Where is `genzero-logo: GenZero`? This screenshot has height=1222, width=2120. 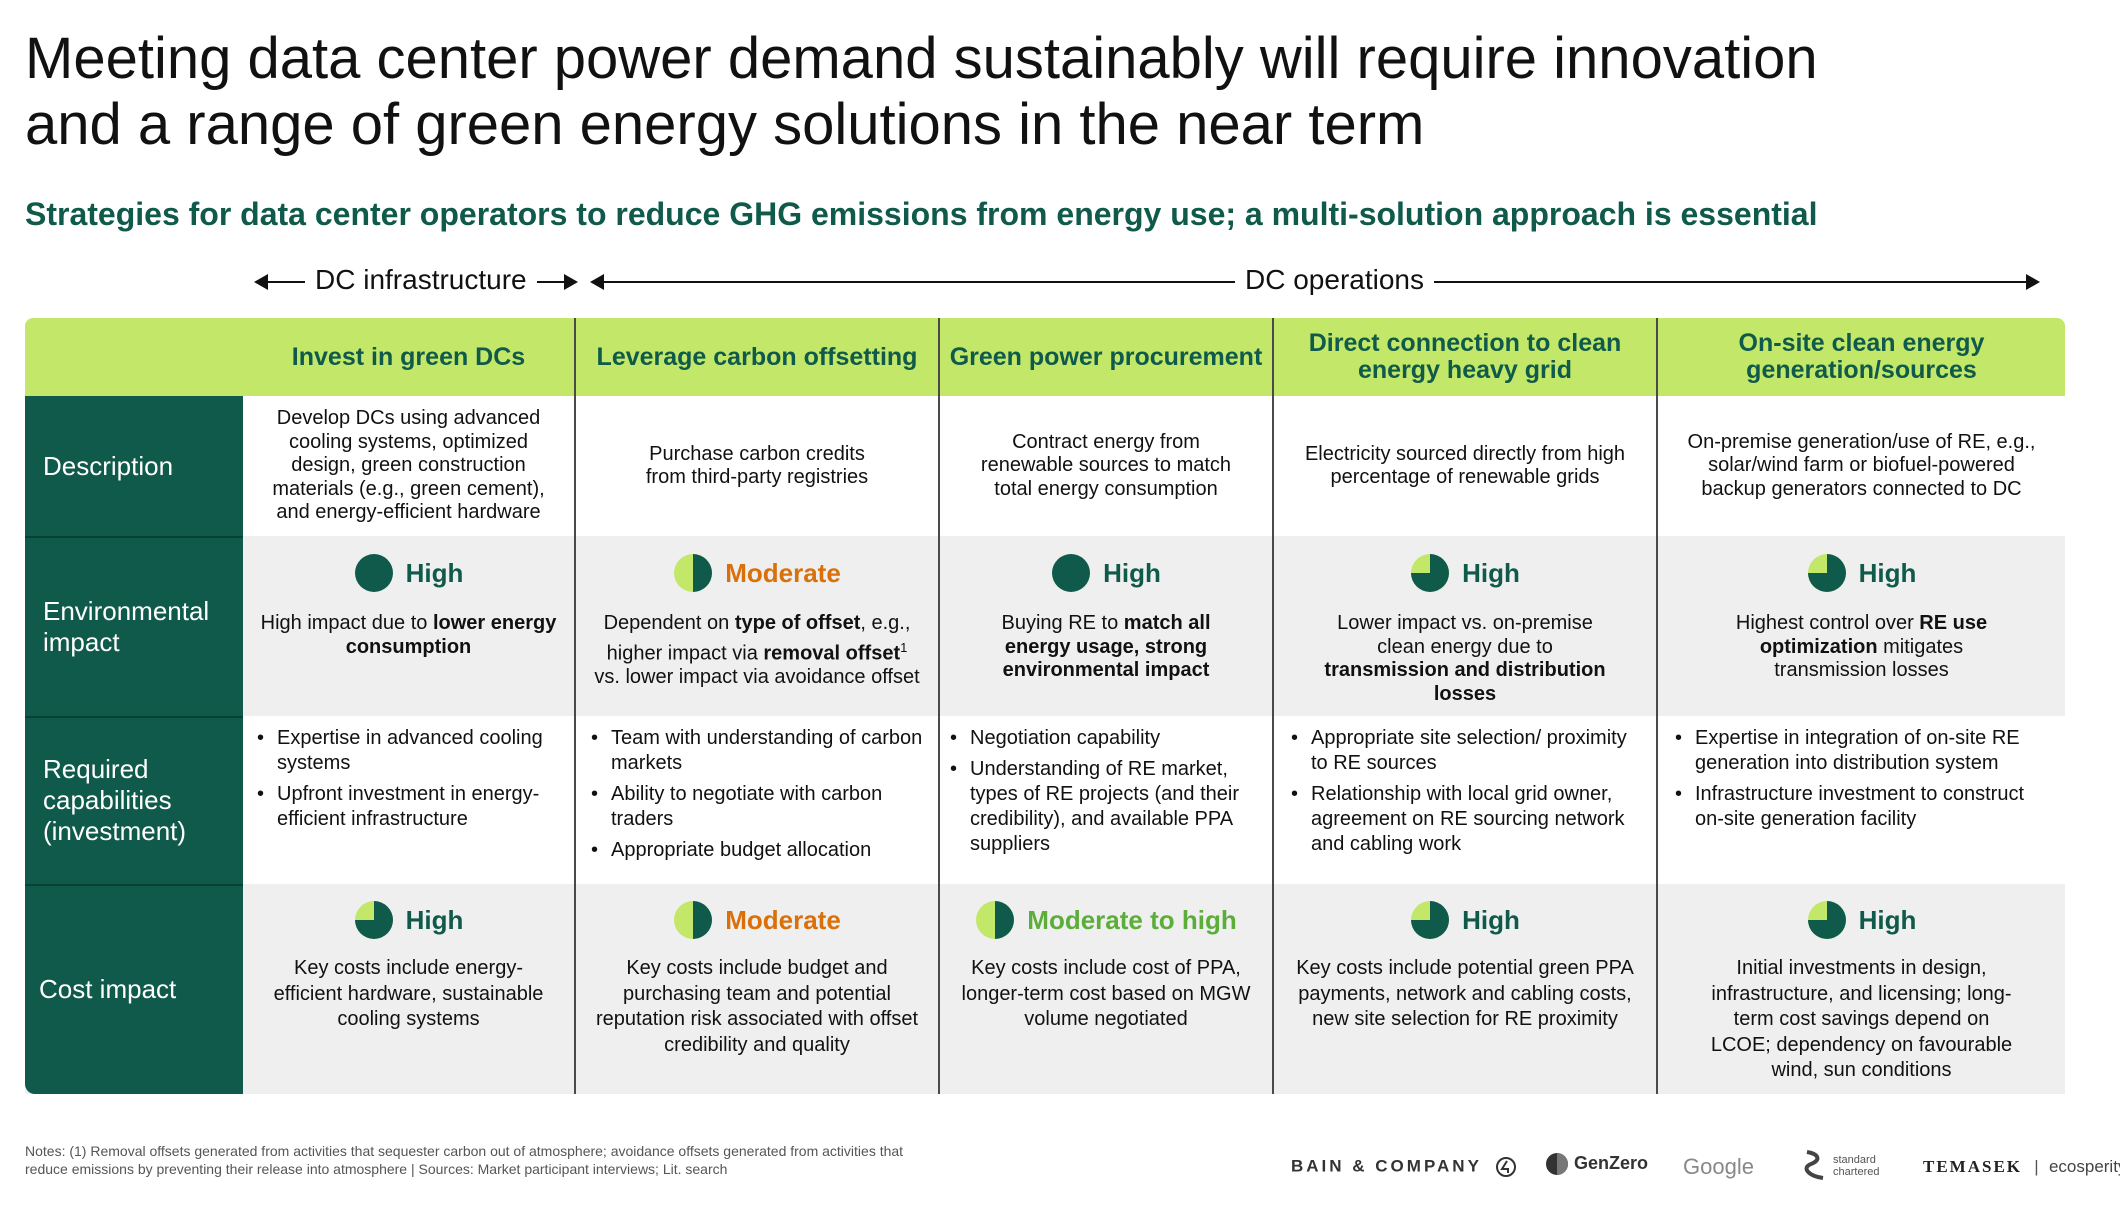
genzero-logo: GenZero is located at coordinates (1596, 1164).